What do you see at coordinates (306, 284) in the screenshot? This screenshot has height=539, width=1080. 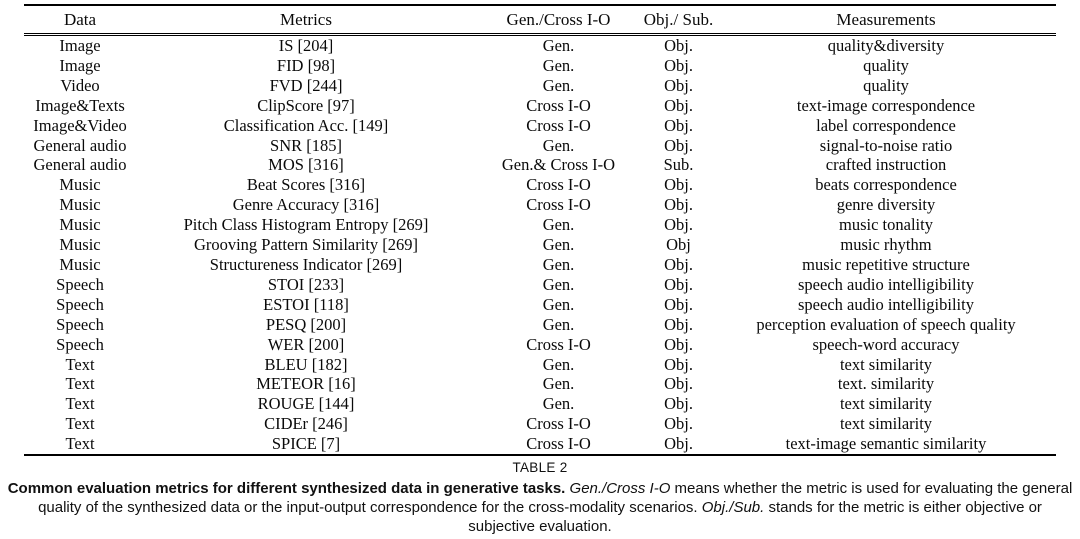 I see `cell-metric: STOI [233]` at bounding box center [306, 284].